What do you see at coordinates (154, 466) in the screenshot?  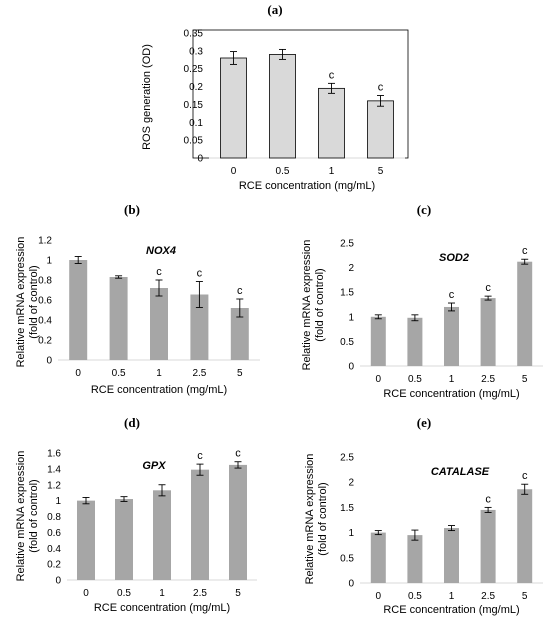 I see `panel-d-title: GPX` at bounding box center [154, 466].